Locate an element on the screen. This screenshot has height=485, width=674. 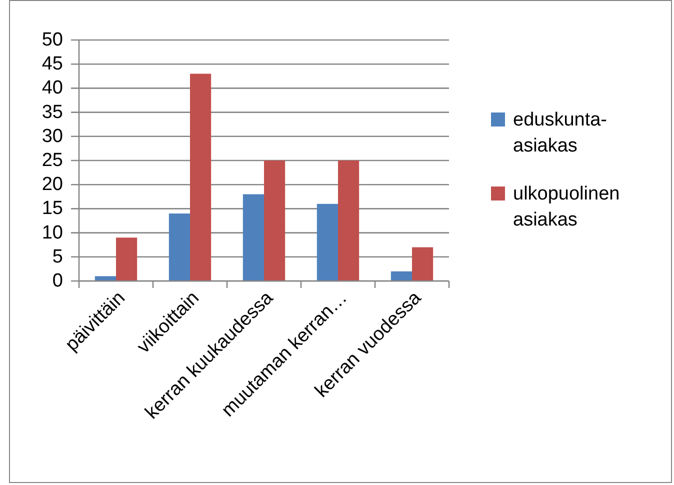
legend-label: ulkopuolinen asiakas is located at coordinates (566, 206).